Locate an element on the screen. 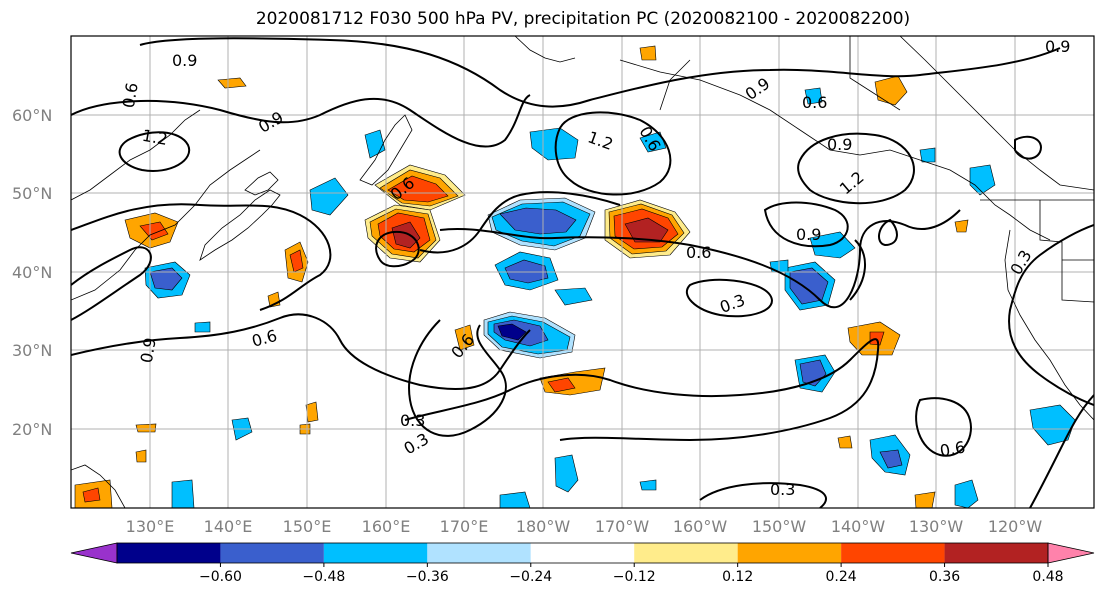 This screenshot has width=1105, height=601. lon-label: 140°E is located at coordinates (228, 526).